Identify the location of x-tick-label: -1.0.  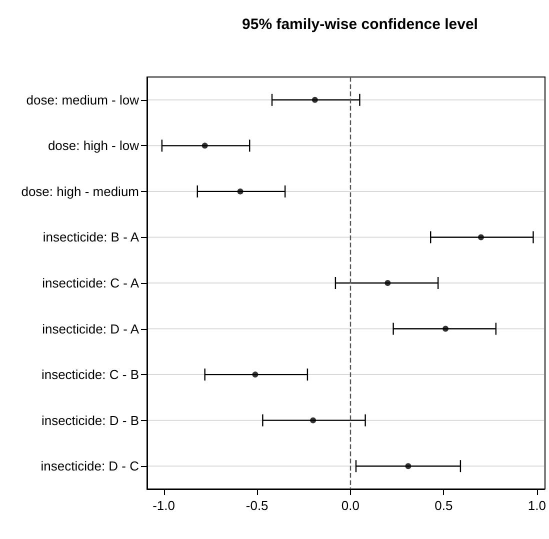
(163, 505).